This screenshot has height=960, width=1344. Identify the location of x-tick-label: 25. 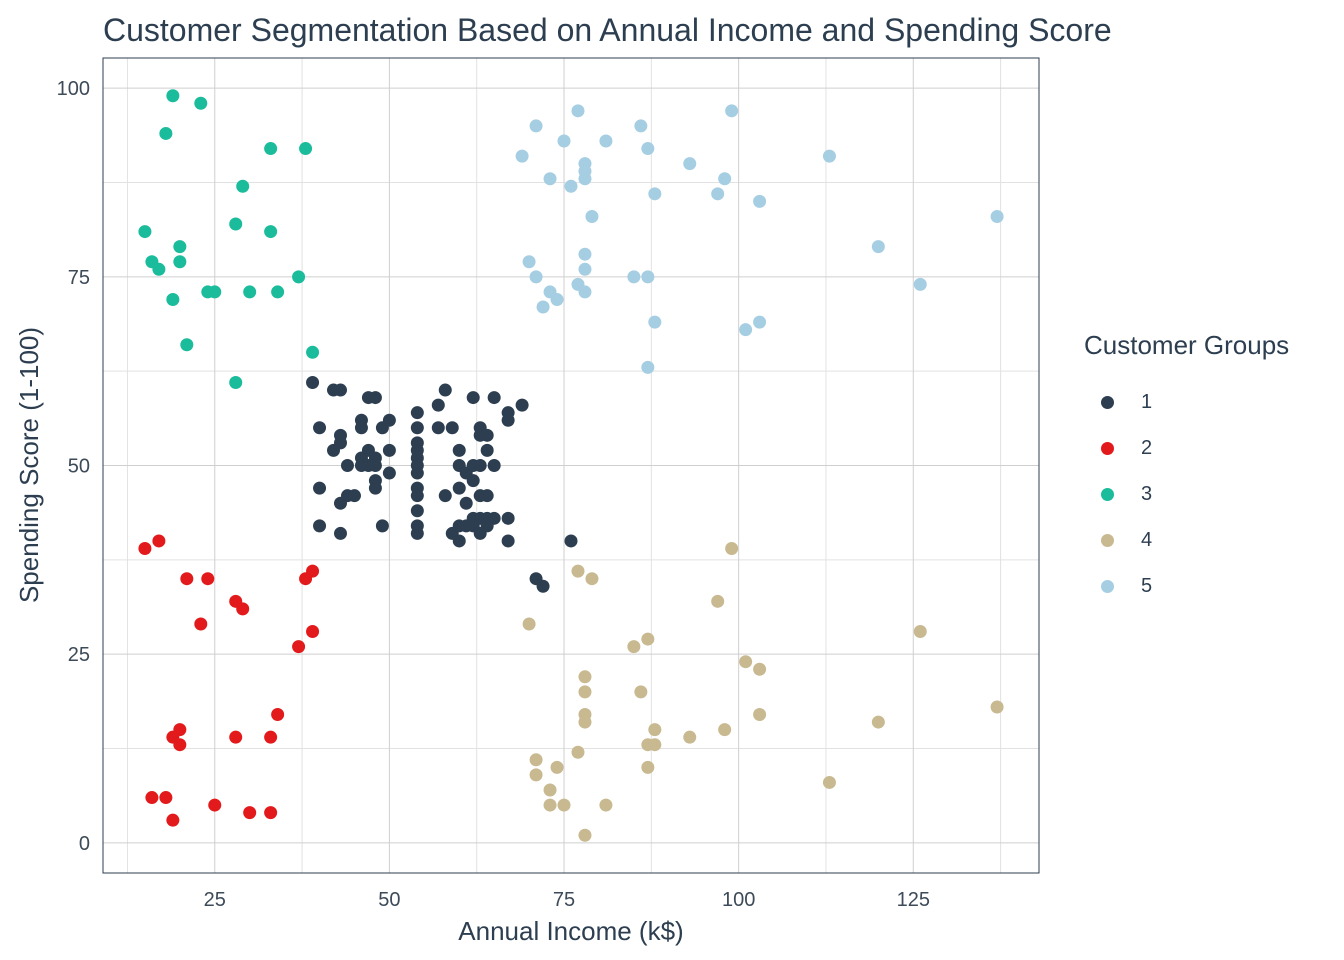
(215, 900).